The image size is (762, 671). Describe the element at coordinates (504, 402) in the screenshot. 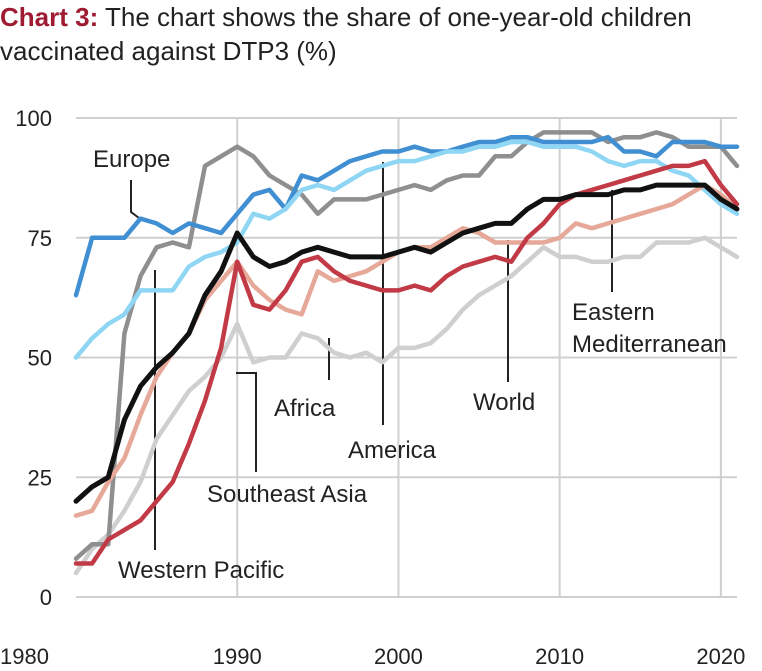

I see `annotation-label: World` at that location.